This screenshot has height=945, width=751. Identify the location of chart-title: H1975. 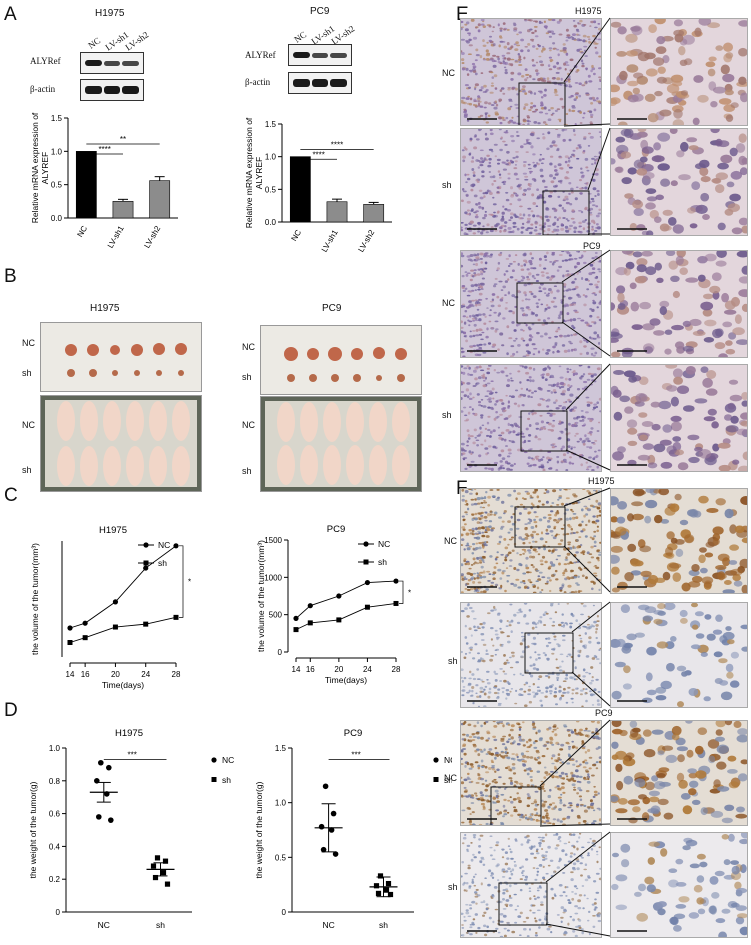
(129, 733).